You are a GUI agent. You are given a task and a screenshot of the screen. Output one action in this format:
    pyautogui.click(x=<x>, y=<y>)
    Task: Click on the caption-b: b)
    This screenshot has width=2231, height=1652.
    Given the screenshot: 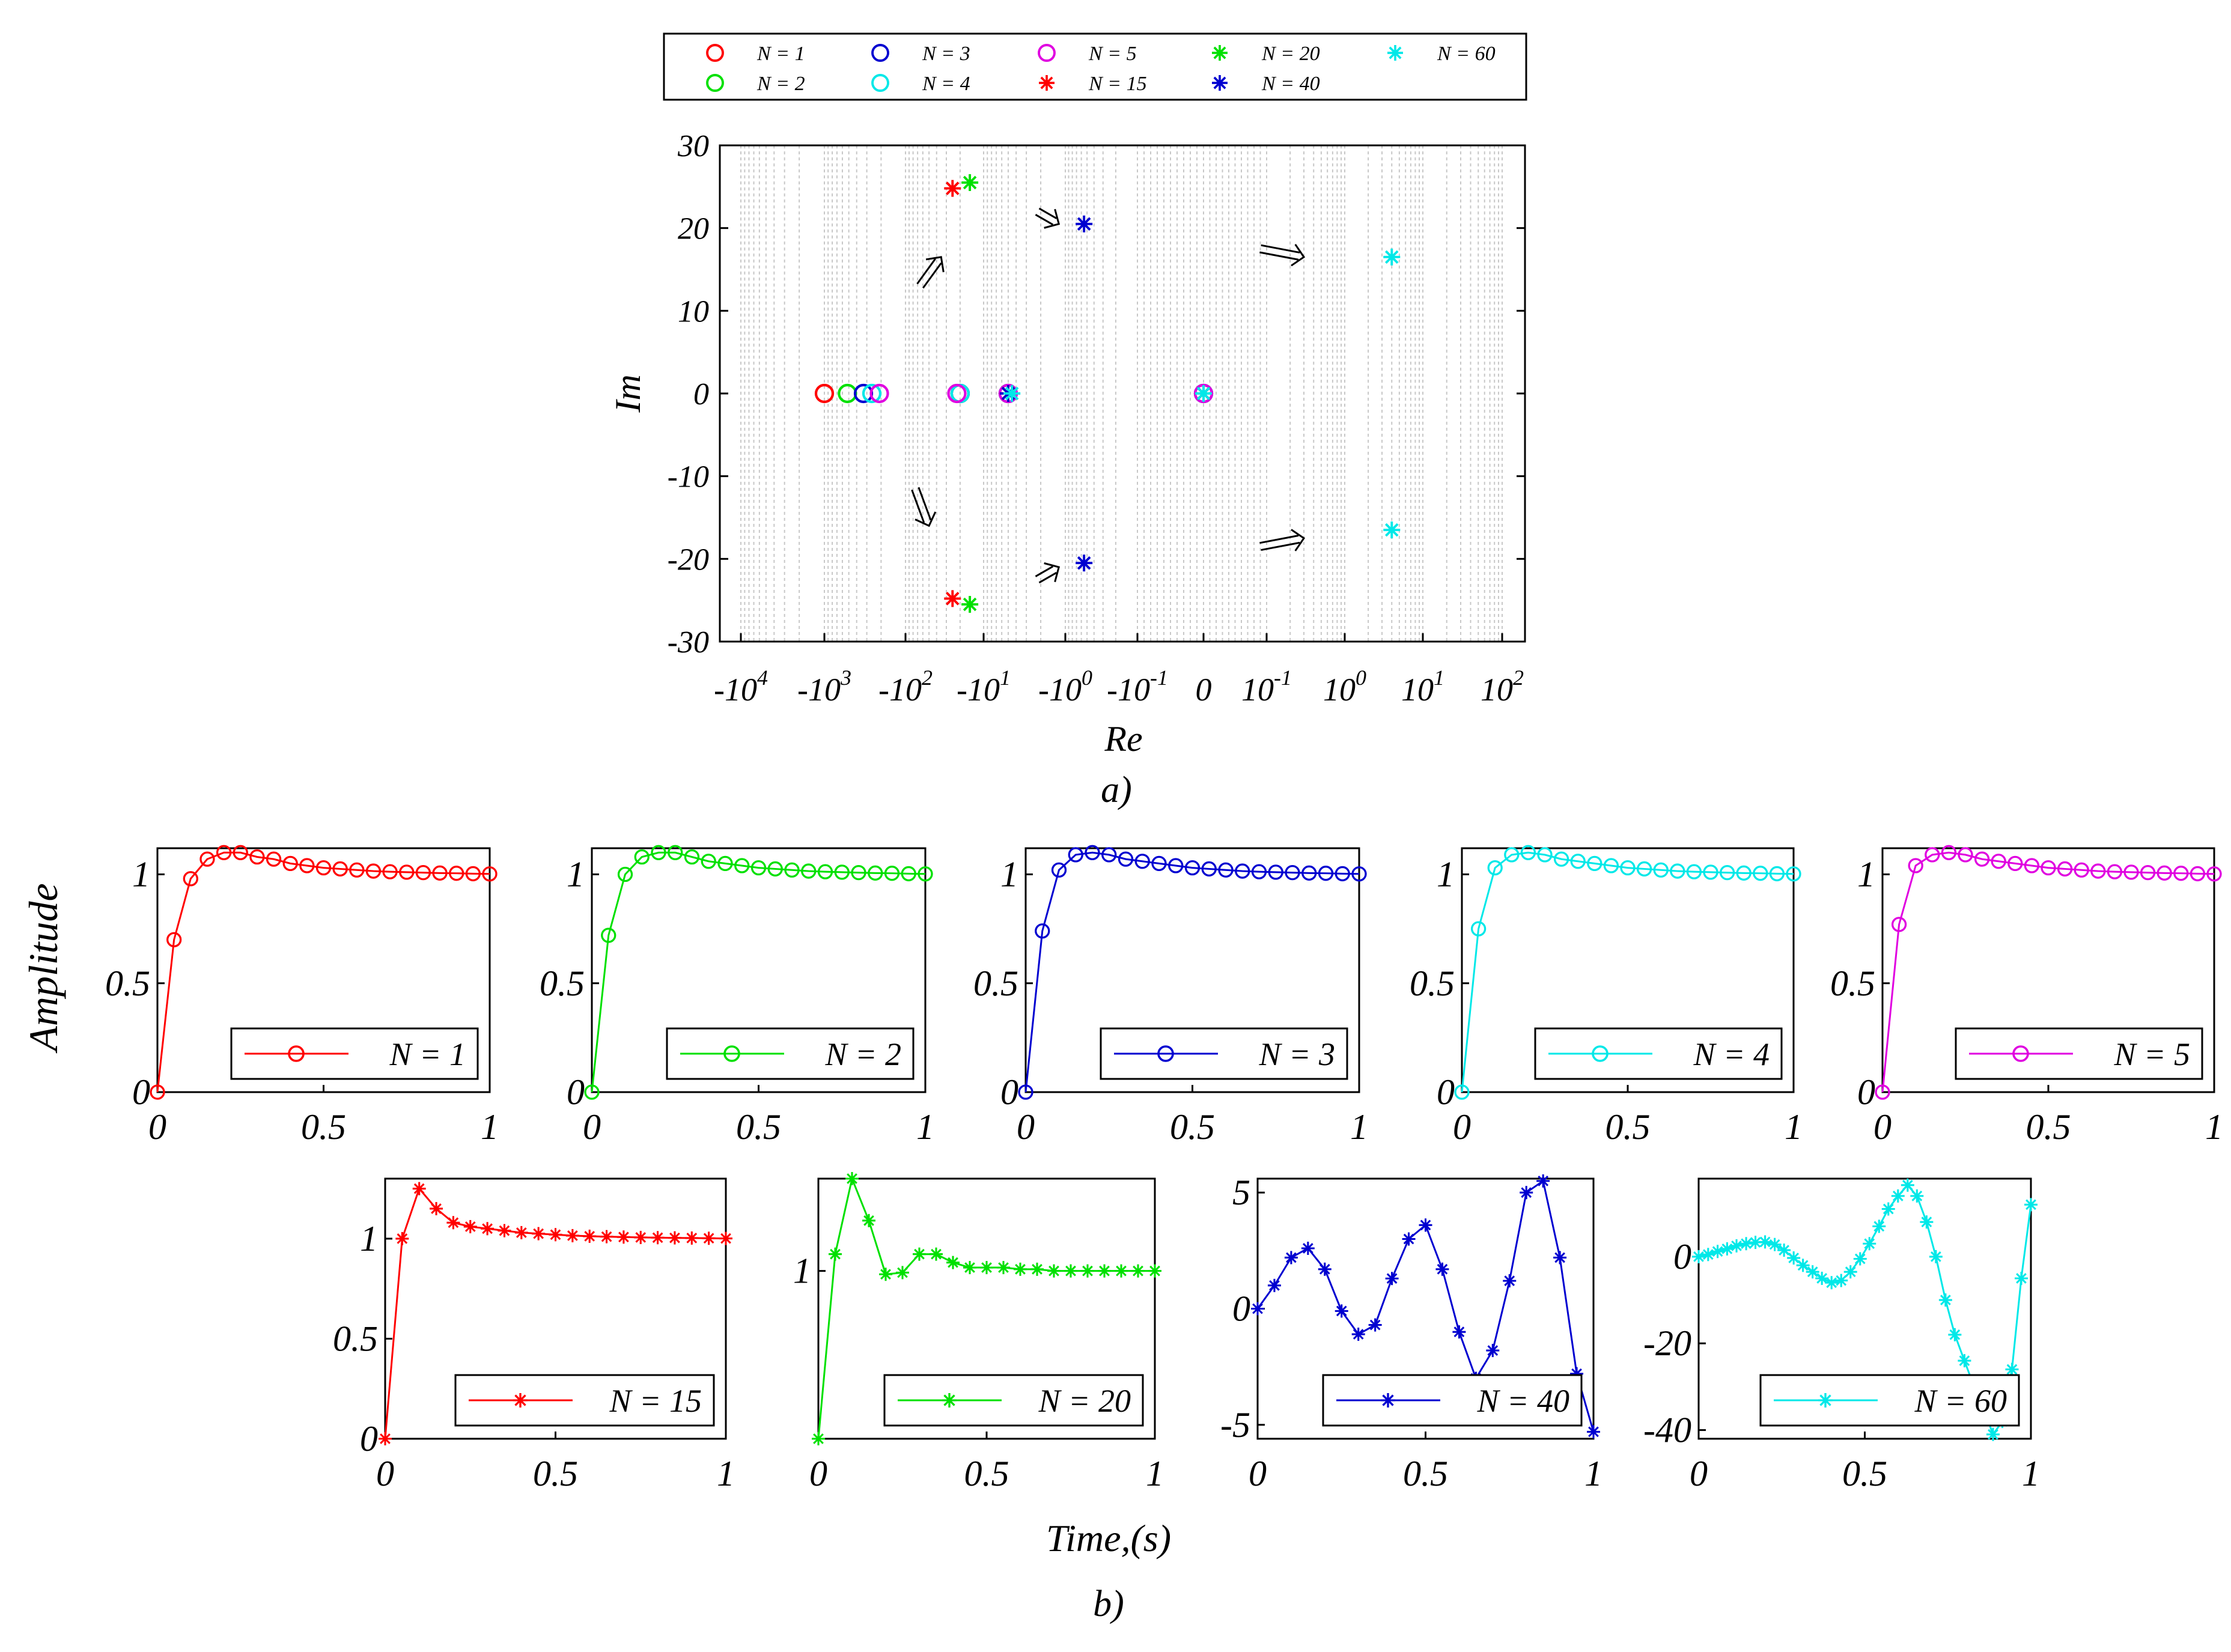 What is the action you would take?
    pyautogui.click(x=1108, y=1604)
    